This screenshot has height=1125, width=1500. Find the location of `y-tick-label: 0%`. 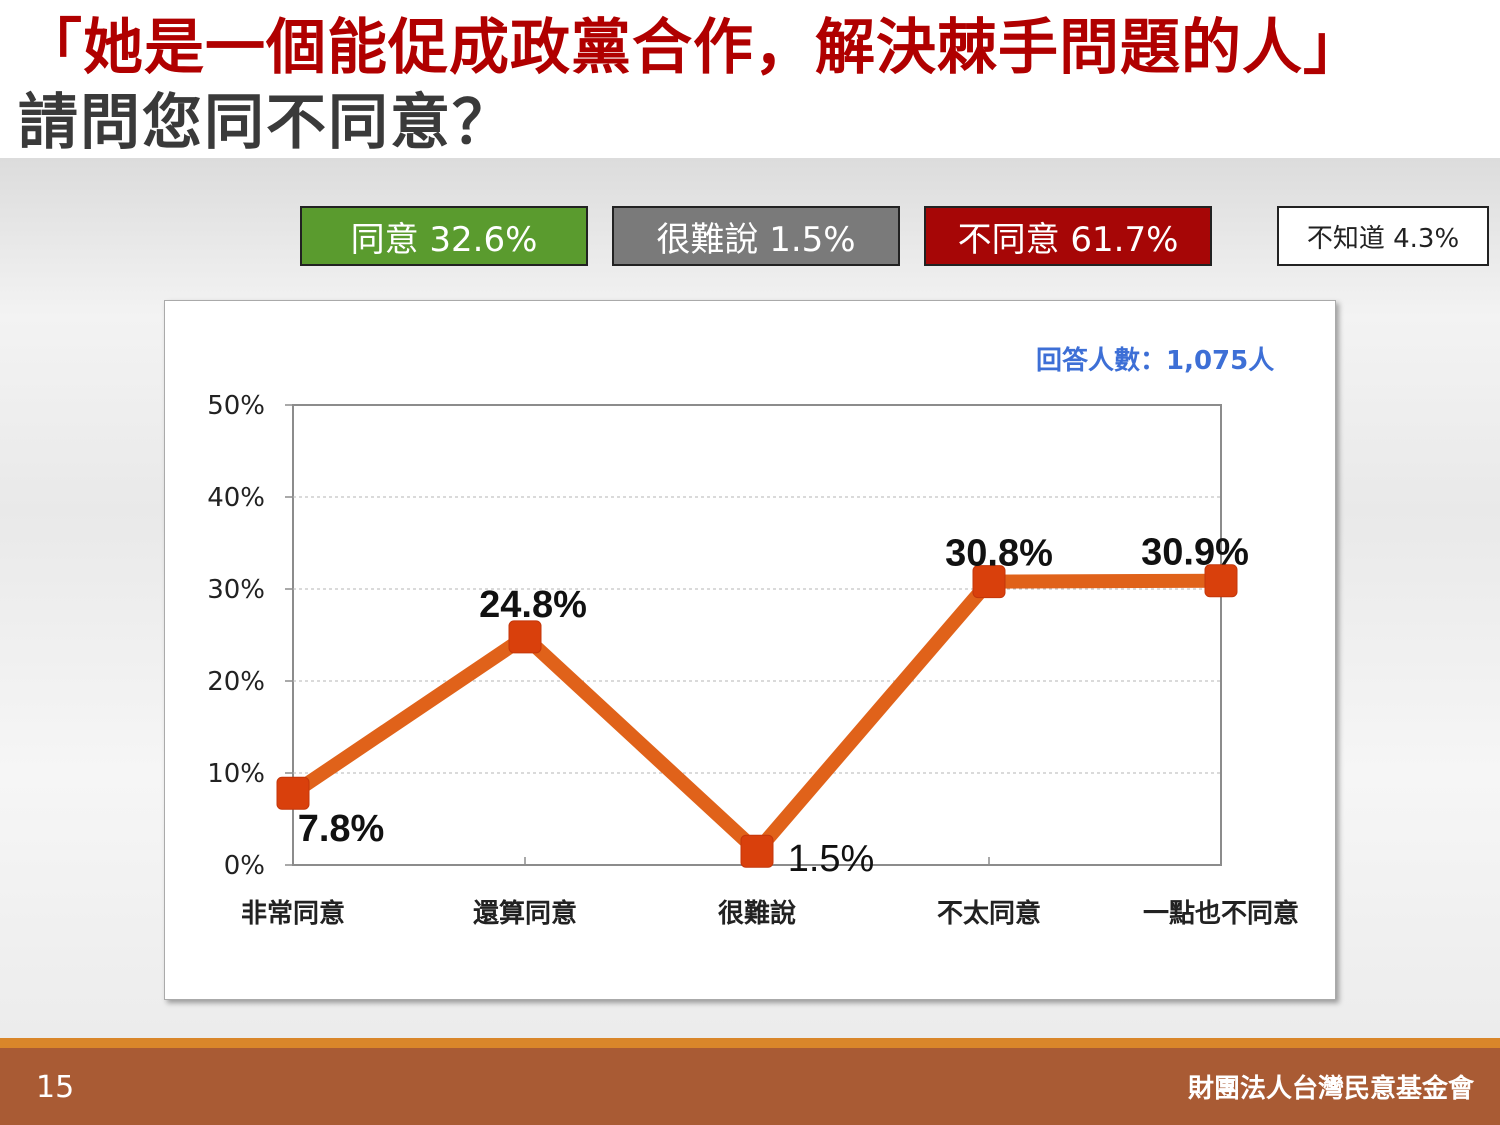

y-tick-label: 0% is located at coordinates (244, 866).